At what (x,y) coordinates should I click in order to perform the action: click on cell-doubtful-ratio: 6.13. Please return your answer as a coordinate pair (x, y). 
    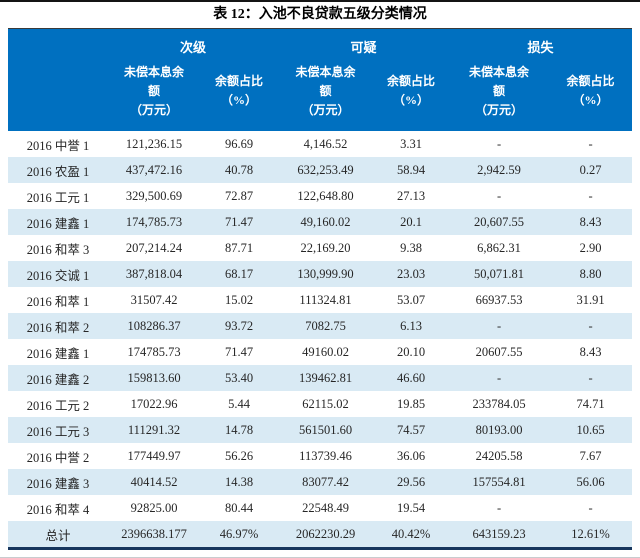
    Looking at the image, I should click on (411, 325).